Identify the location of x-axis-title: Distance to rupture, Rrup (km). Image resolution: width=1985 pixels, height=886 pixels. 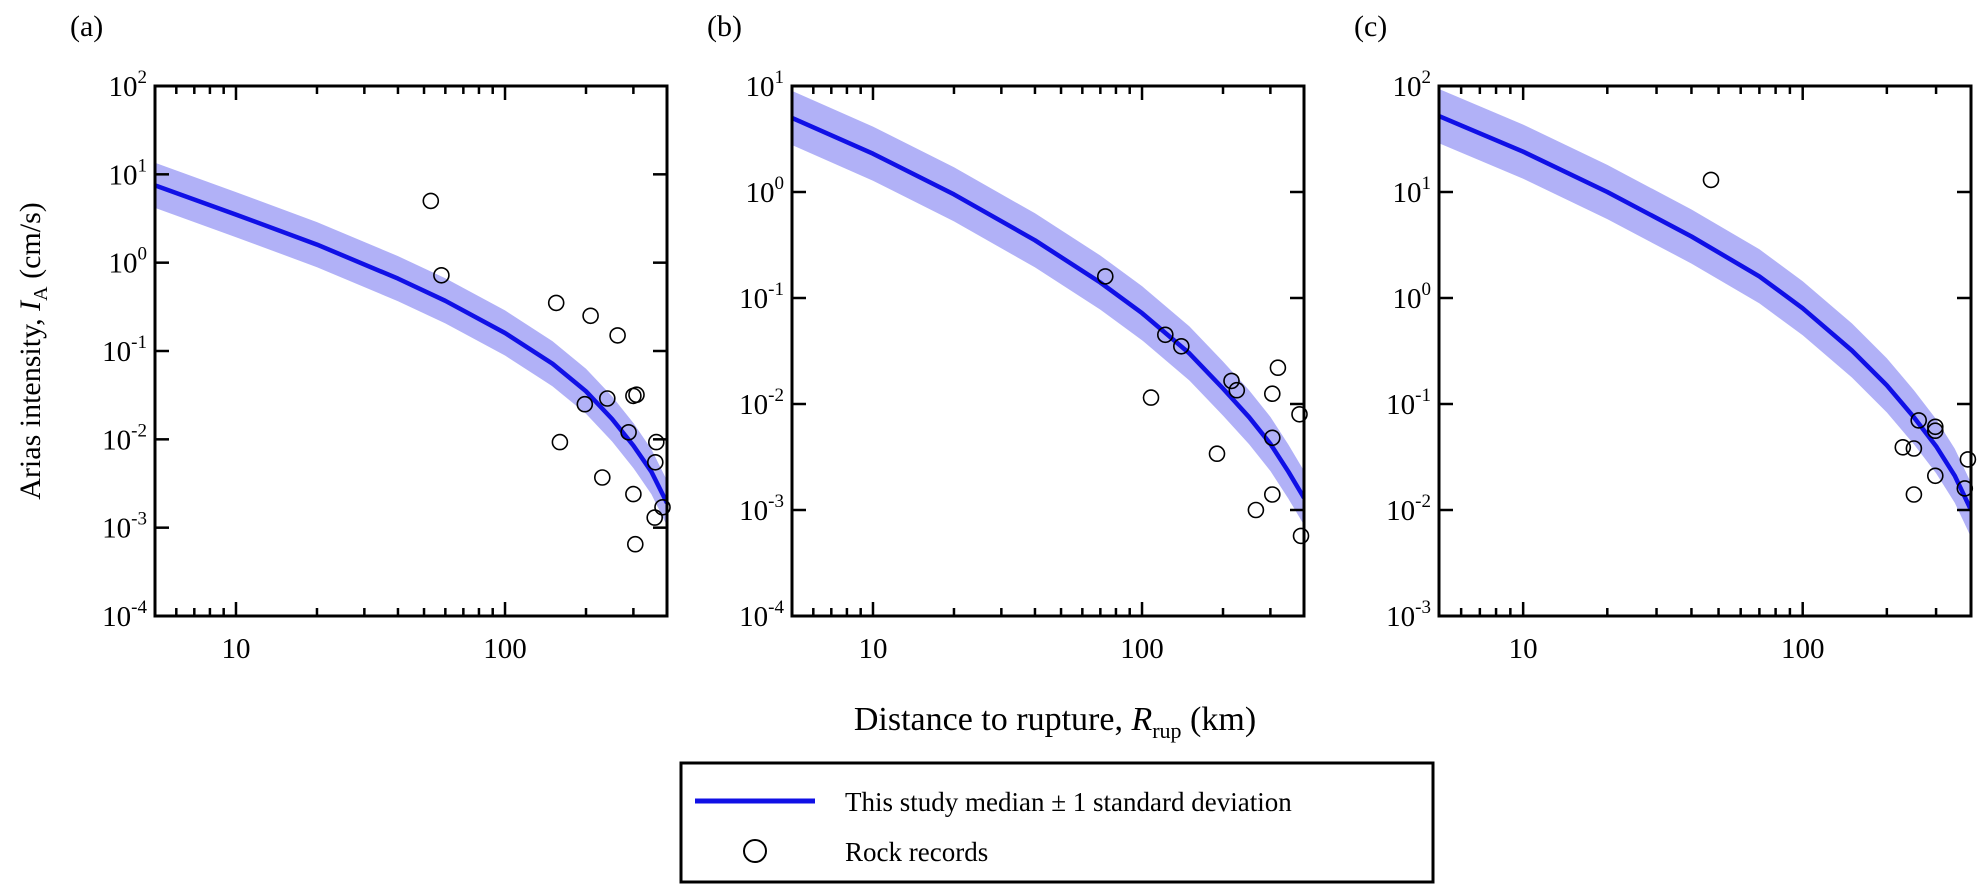
(1055, 722).